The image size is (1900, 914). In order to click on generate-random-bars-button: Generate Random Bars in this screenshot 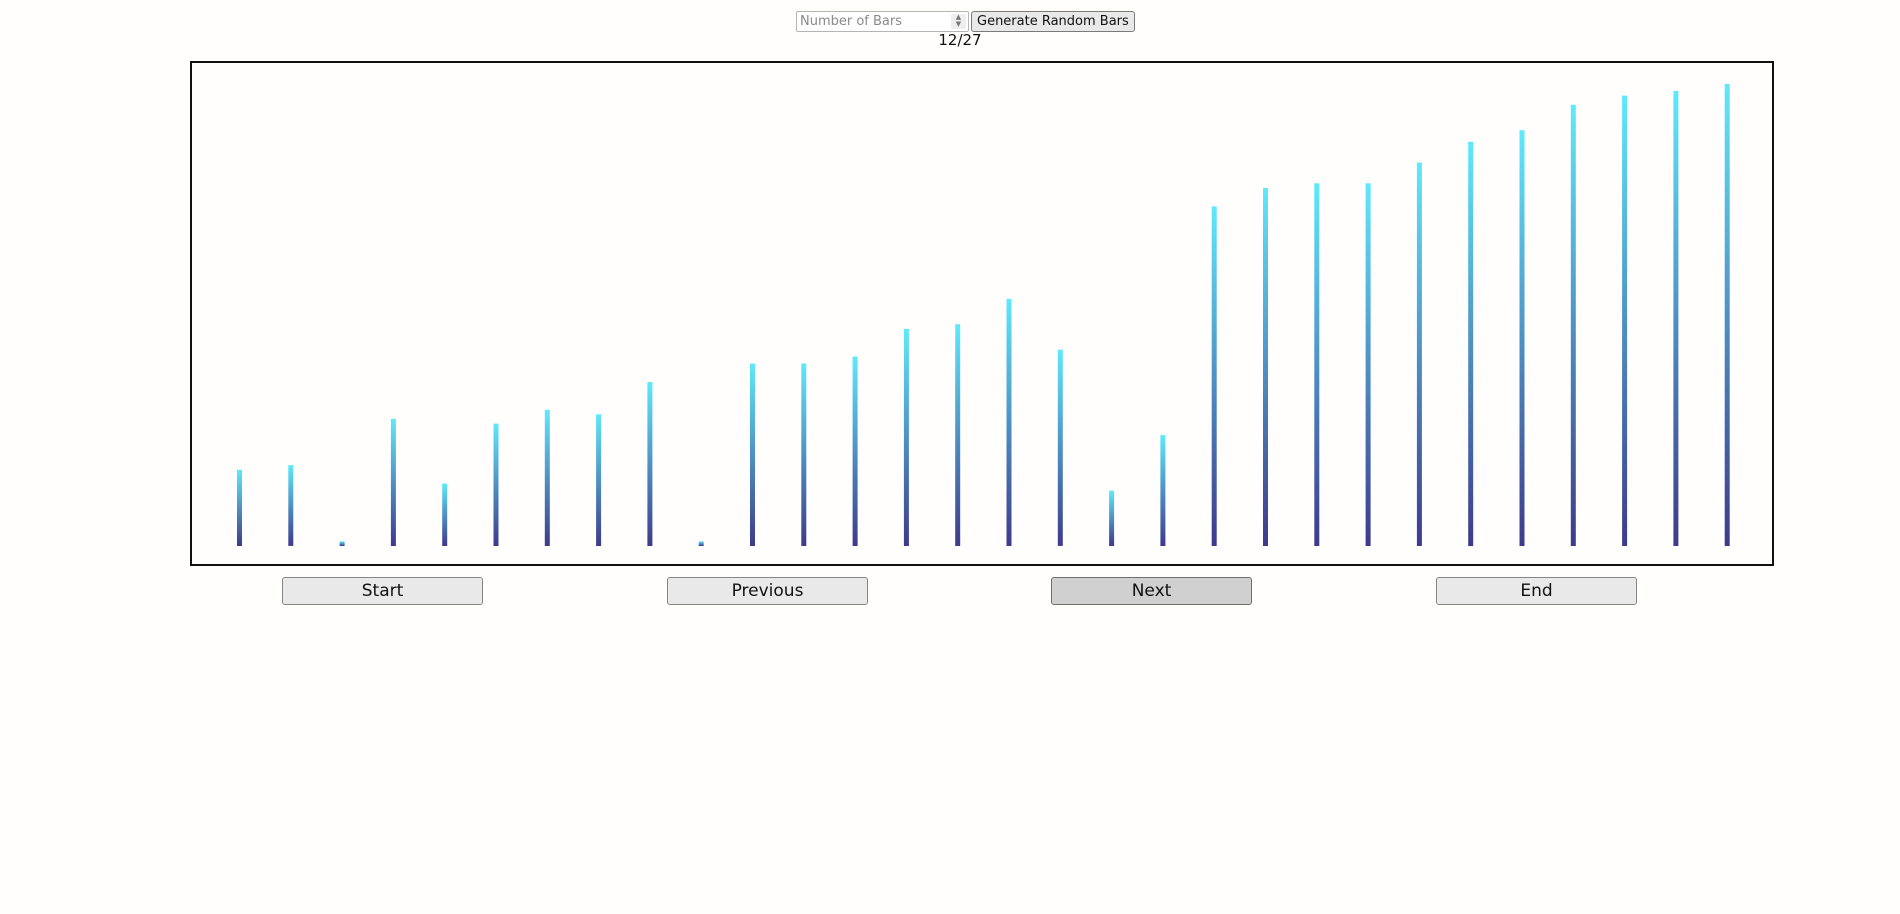, I will do `click(1053, 21)`.